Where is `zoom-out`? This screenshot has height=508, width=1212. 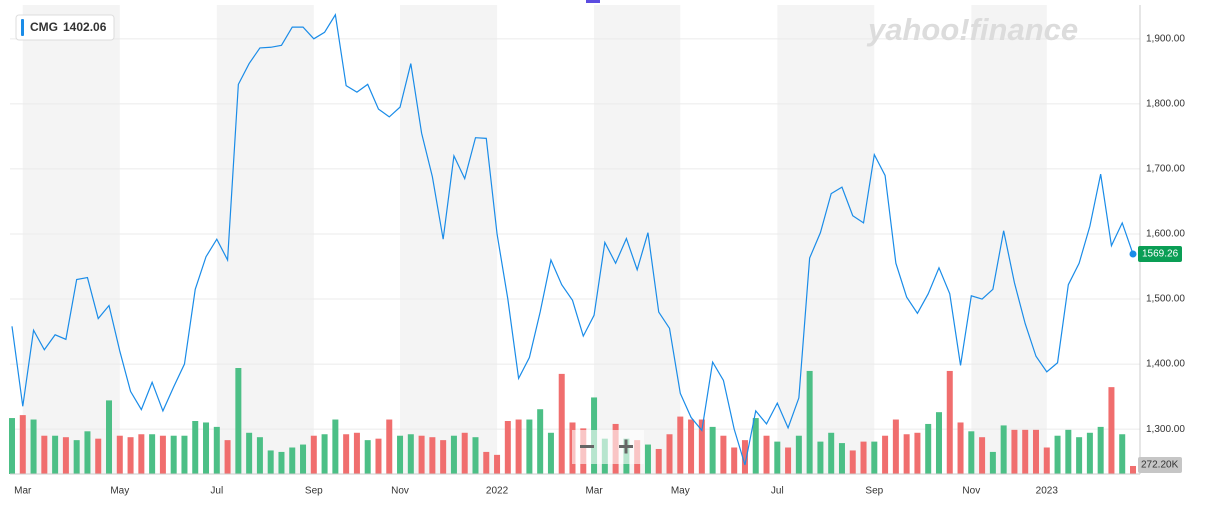
zoom-out is located at coordinates (587, 446).